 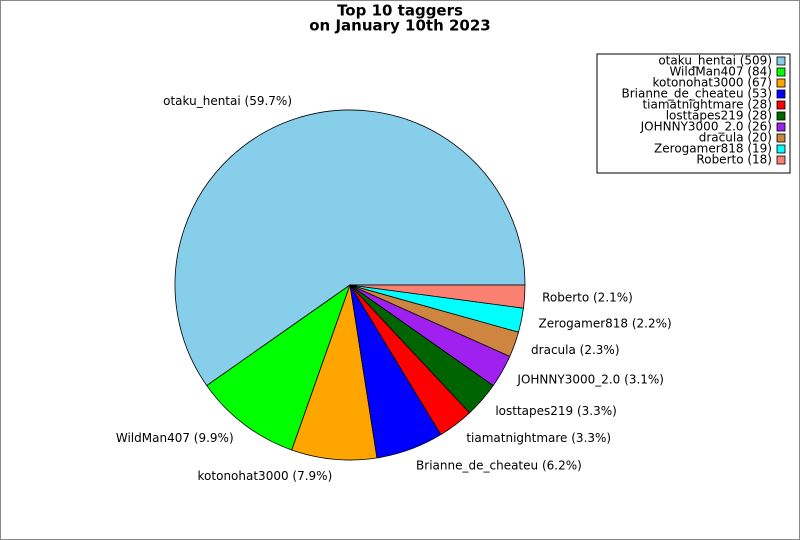 I want to click on chart-title: Top 10 taggers, so click(x=400, y=11).